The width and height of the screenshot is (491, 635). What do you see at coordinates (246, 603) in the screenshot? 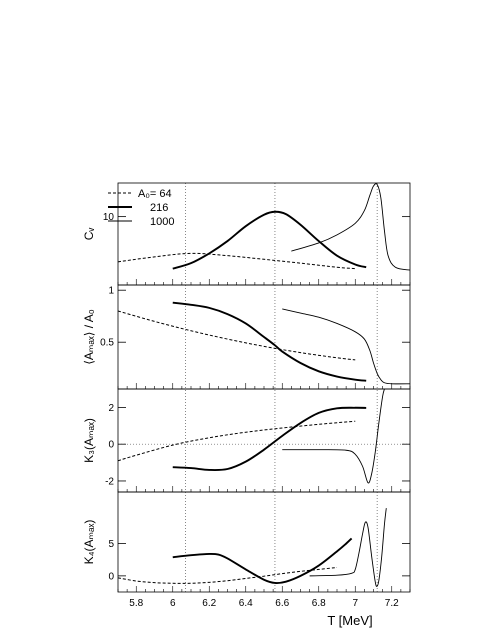
I see `x-tick-label-4: 6.4` at bounding box center [246, 603].